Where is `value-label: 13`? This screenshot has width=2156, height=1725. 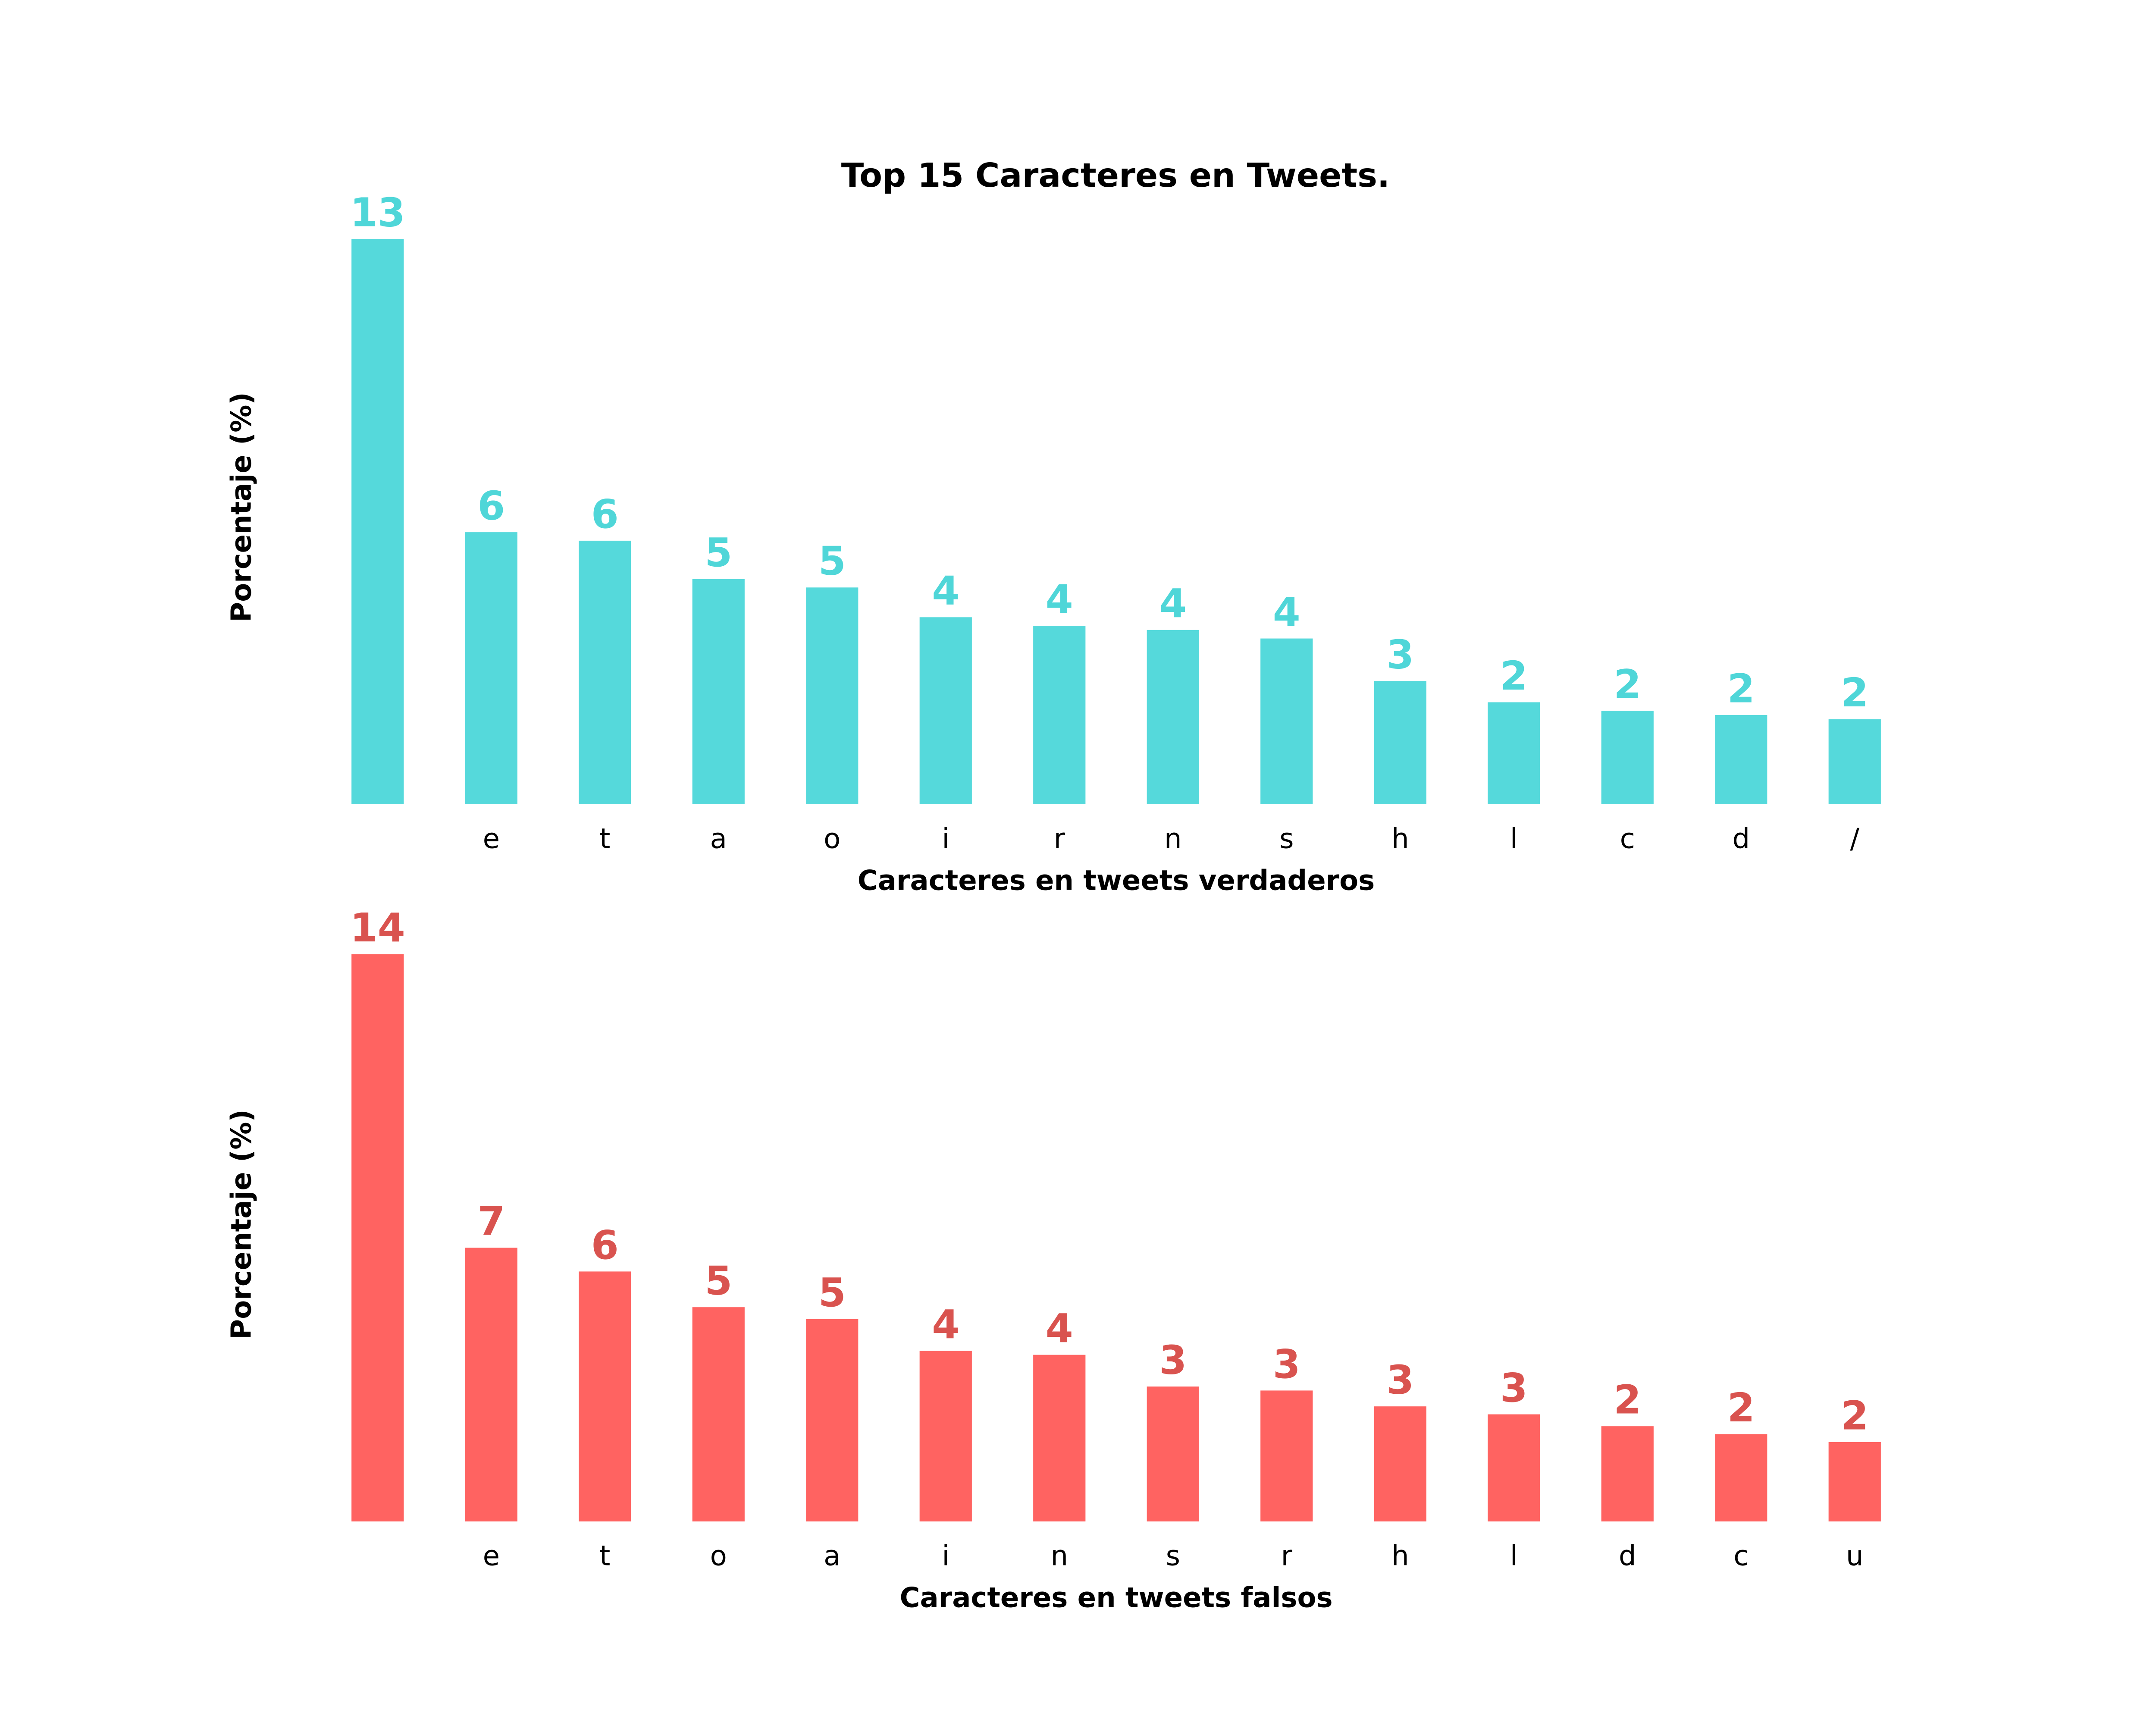
value-label: 13 is located at coordinates (377, 212).